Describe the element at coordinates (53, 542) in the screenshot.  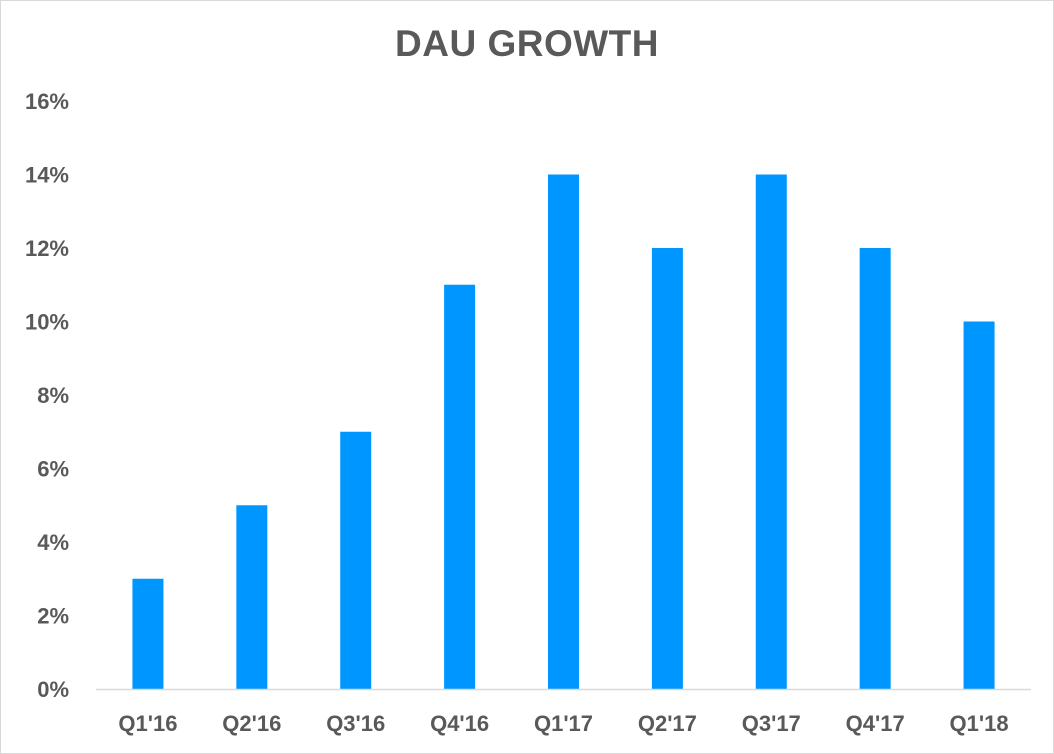
I see `y-tick-label: 4%` at that location.